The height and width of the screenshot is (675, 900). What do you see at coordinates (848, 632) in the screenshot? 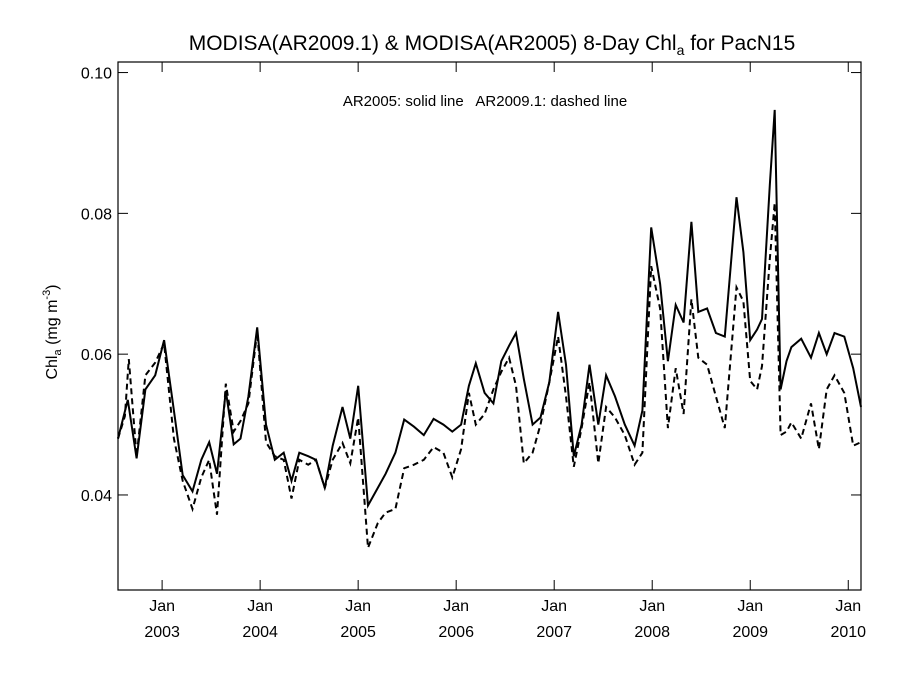
I see `x-tick-year-label: 2010` at bounding box center [848, 632].